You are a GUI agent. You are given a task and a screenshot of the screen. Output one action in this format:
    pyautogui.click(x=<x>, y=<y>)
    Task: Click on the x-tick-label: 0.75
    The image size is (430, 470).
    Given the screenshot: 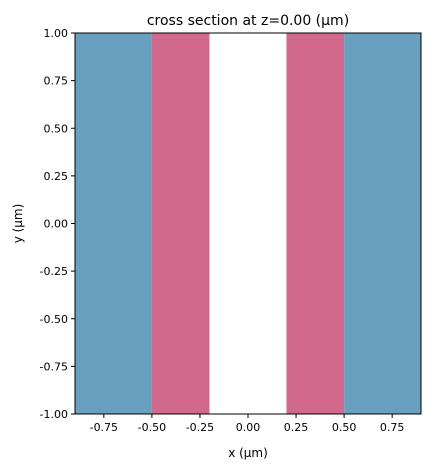 What is the action you would take?
    pyautogui.click(x=392, y=427)
    